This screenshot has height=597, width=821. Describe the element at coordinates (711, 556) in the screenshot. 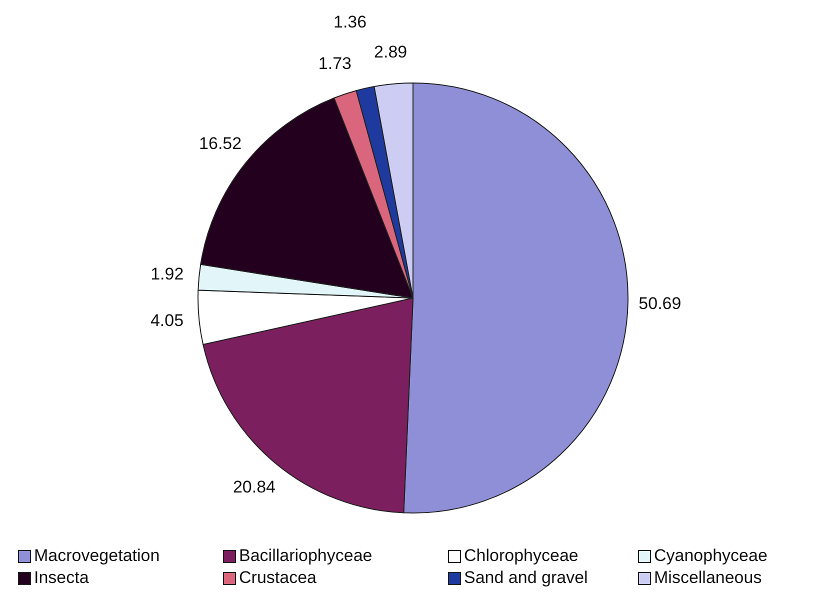

I see `legend-label: Cyanophyceae` at that location.